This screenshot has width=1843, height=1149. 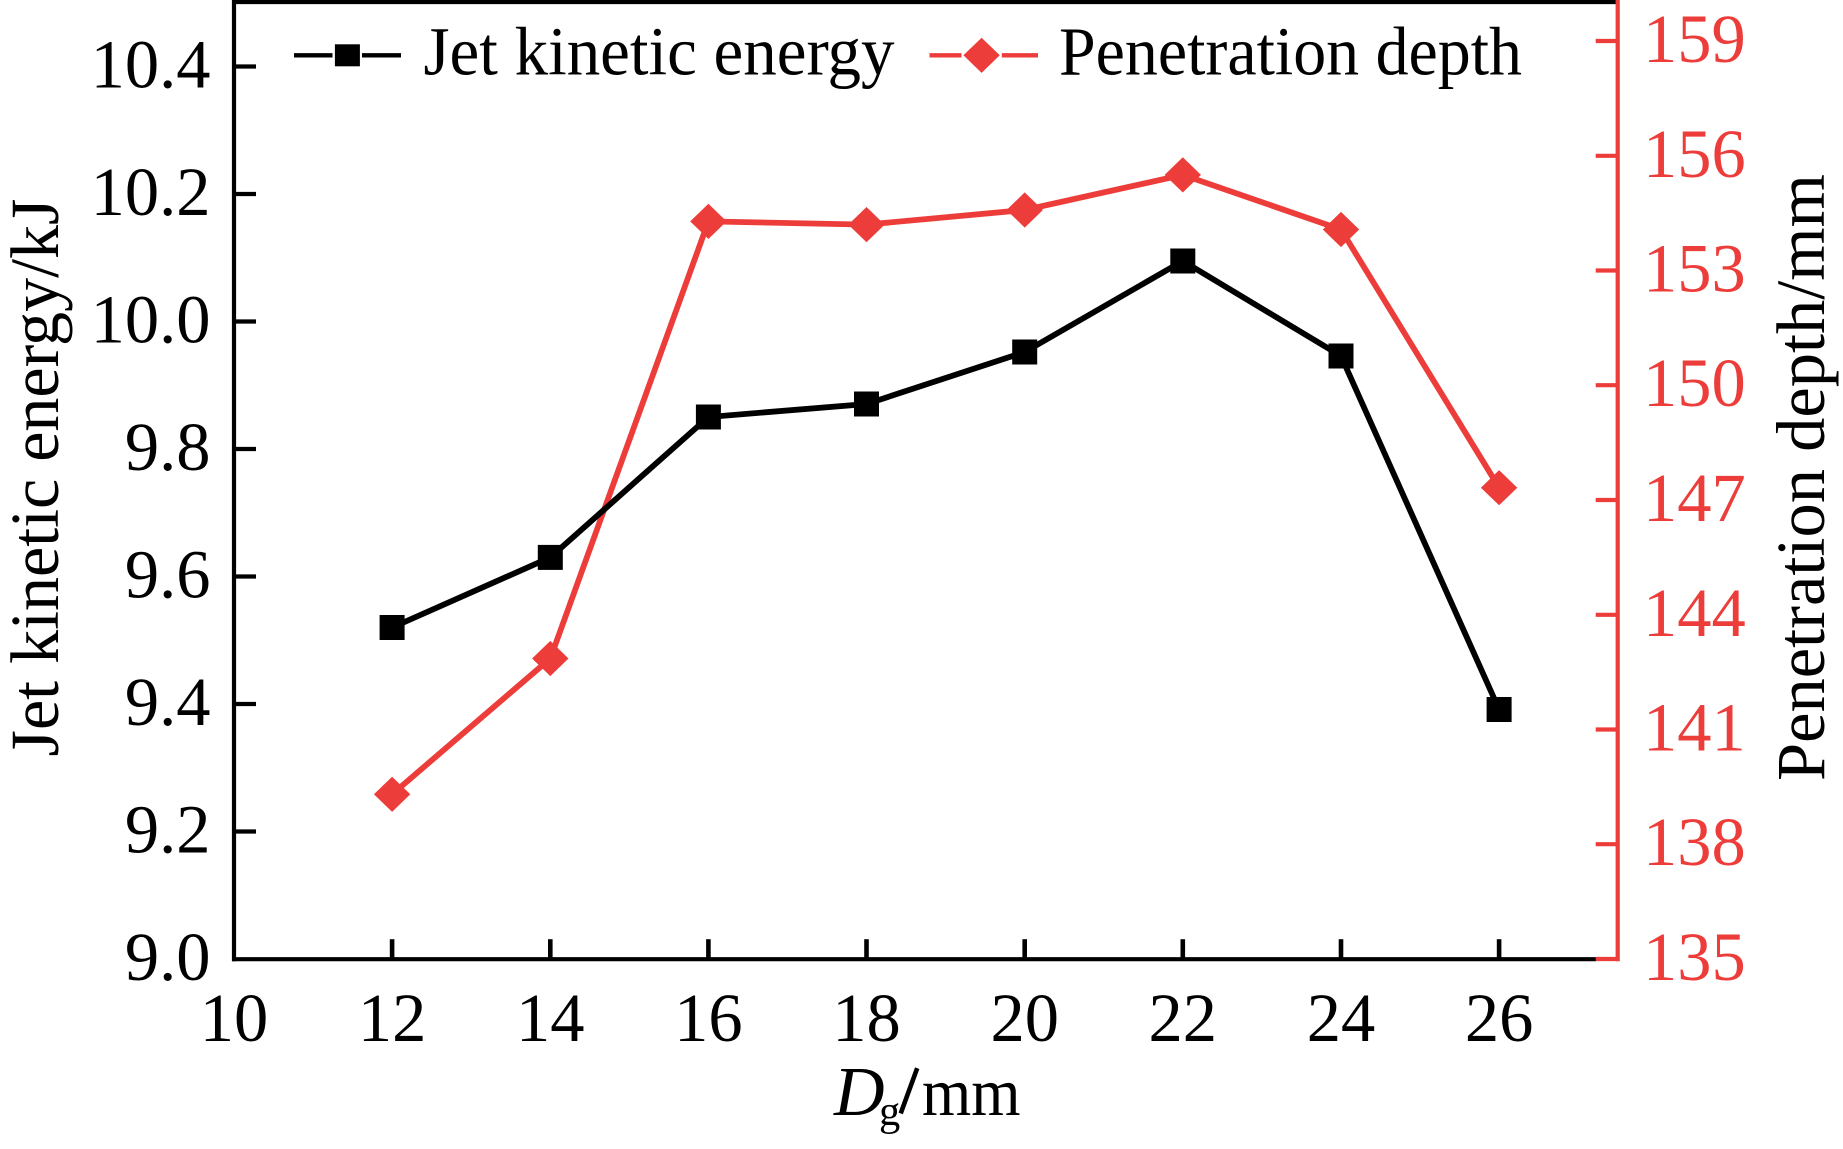 What do you see at coordinates (151, 192) in the screenshot?
I see `svg-text: 10.2` at bounding box center [151, 192].